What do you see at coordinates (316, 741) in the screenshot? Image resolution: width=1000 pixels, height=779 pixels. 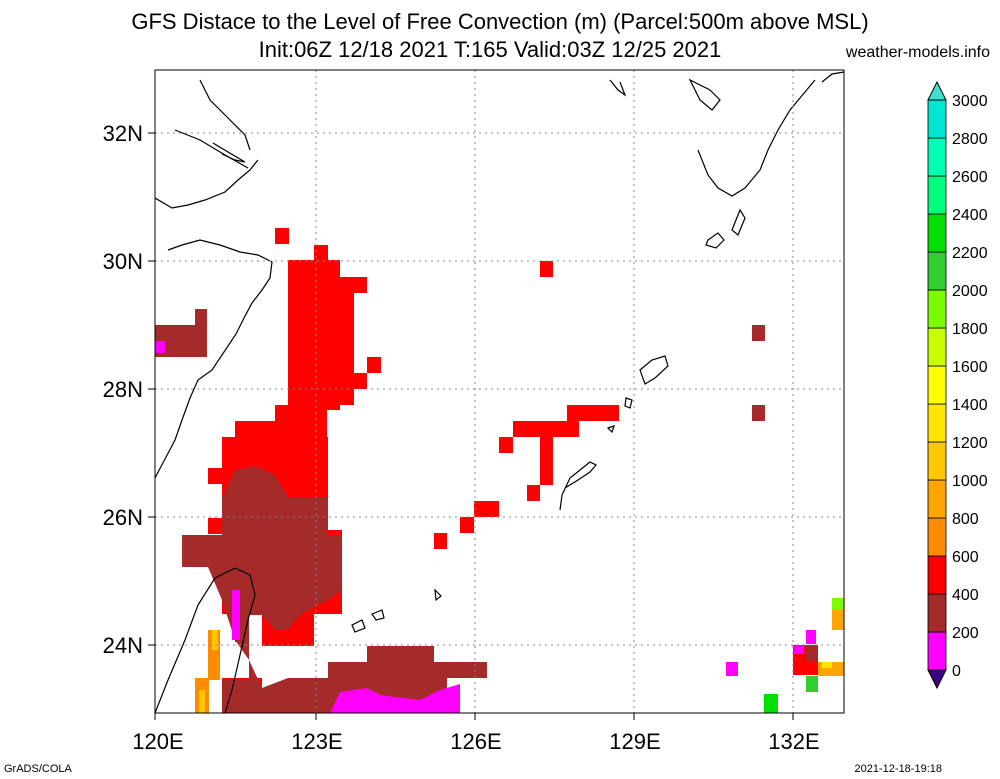 I see `lon-tick-label: 123E` at bounding box center [316, 741].